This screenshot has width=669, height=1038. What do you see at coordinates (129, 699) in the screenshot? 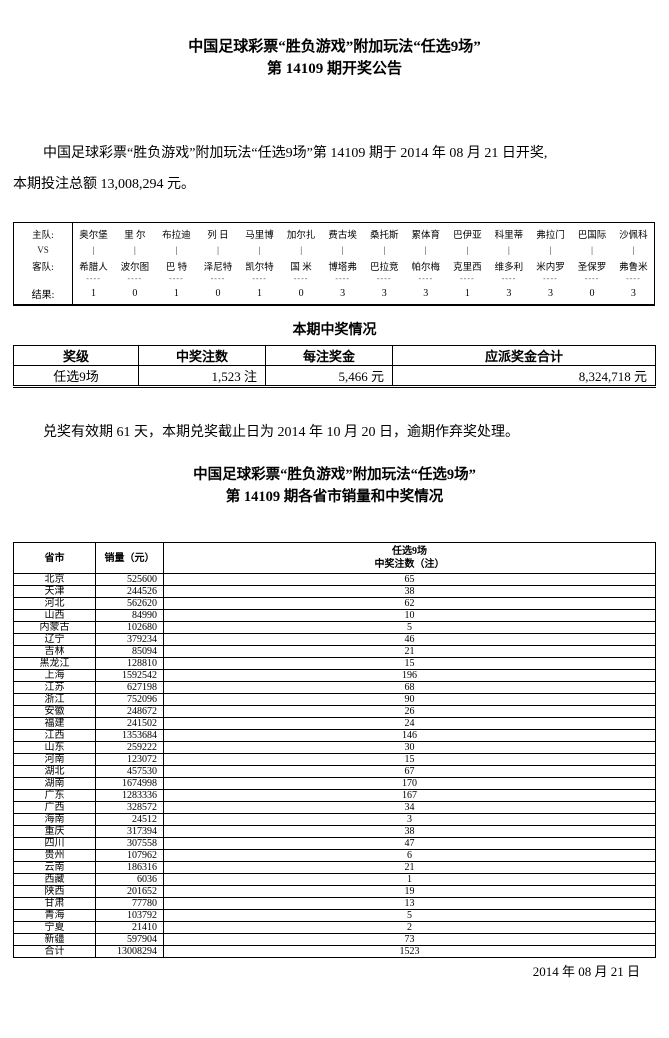
I see `province-sales: 752096` at bounding box center [129, 699].